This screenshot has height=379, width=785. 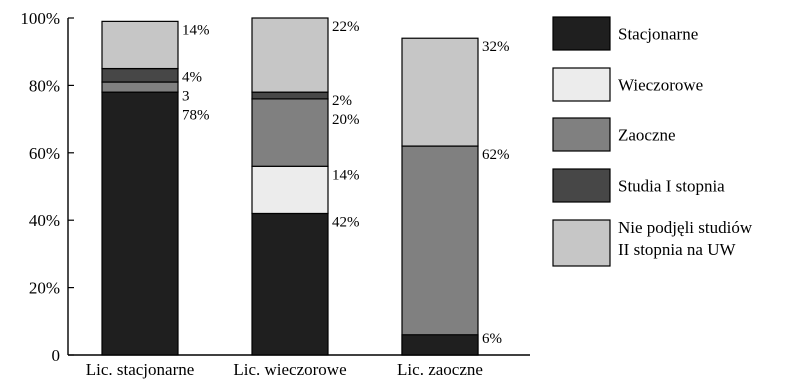 What do you see at coordinates (44, 288) in the screenshot?
I see `y-tick-label: 20%` at bounding box center [44, 288].